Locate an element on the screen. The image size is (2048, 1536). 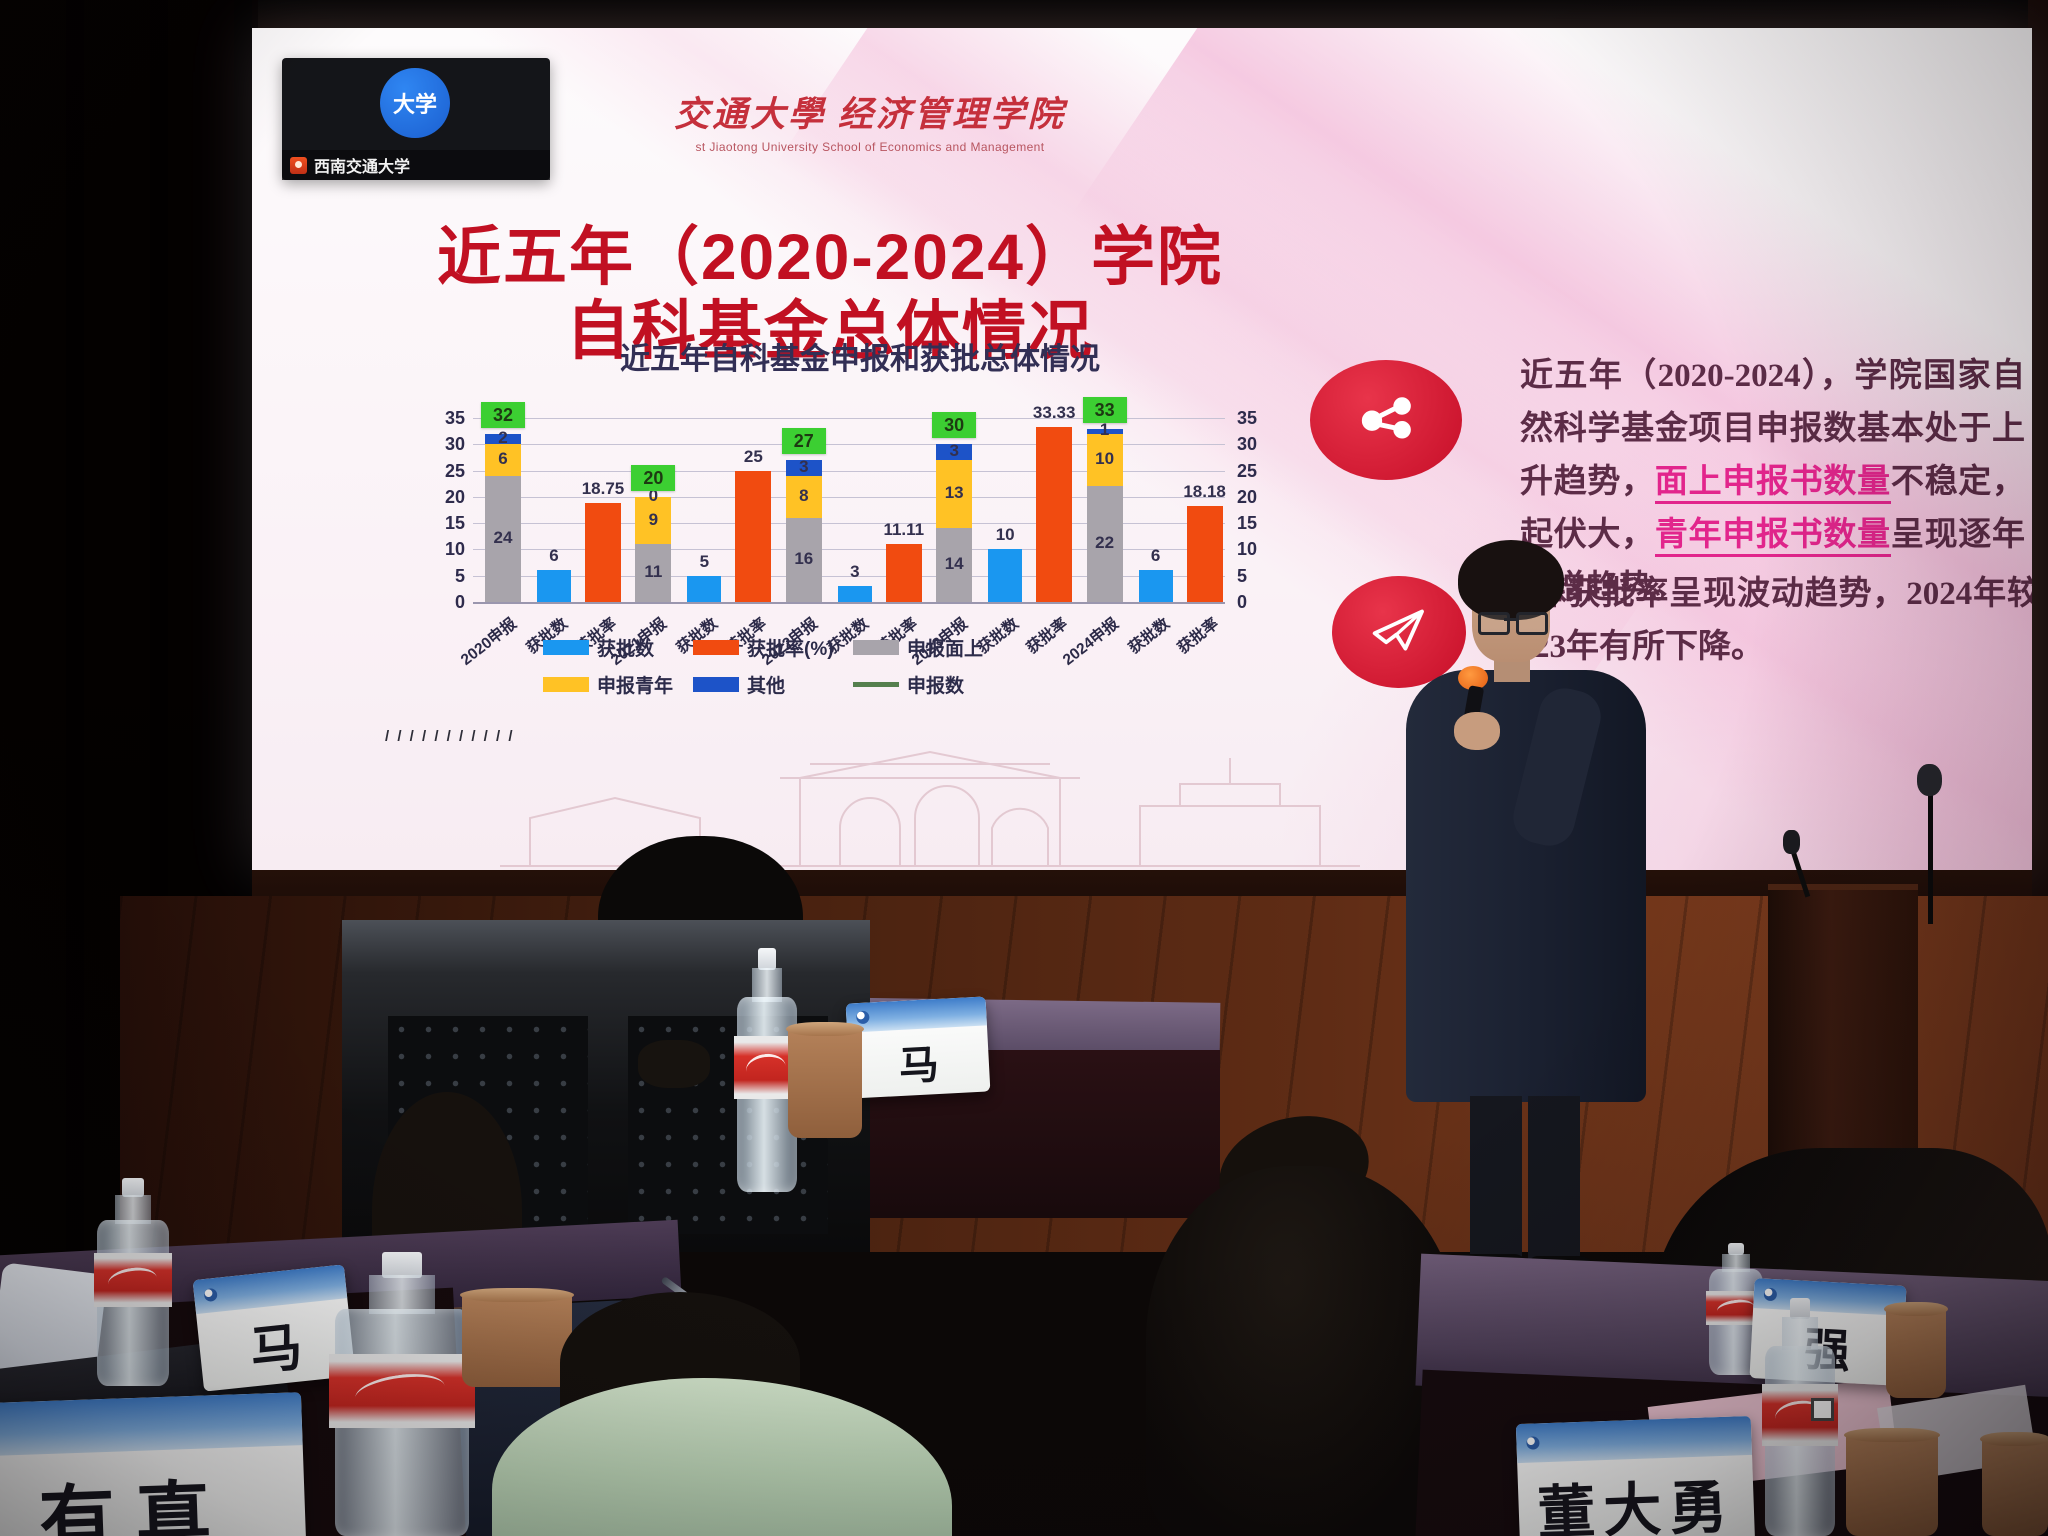
legend-item: 获批率(%) is located at coordinates (773, 647).